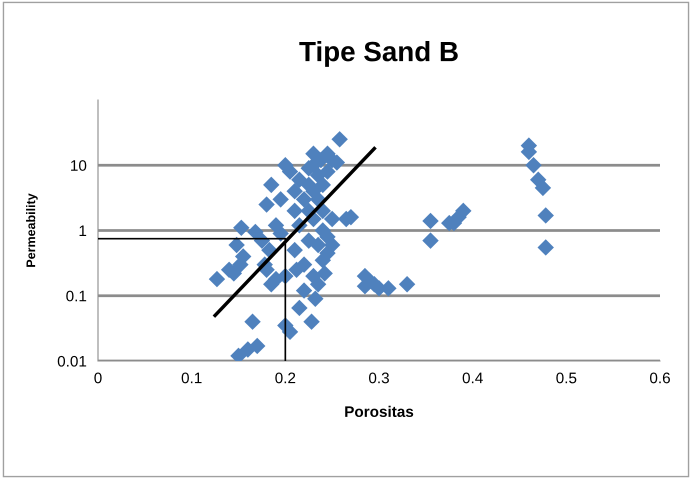 The height and width of the screenshot is (479, 692). What do you see at coordinates (98, 378) in the screenshot?
I see `x-tick-label: 0` at bounding box center [98, 378].